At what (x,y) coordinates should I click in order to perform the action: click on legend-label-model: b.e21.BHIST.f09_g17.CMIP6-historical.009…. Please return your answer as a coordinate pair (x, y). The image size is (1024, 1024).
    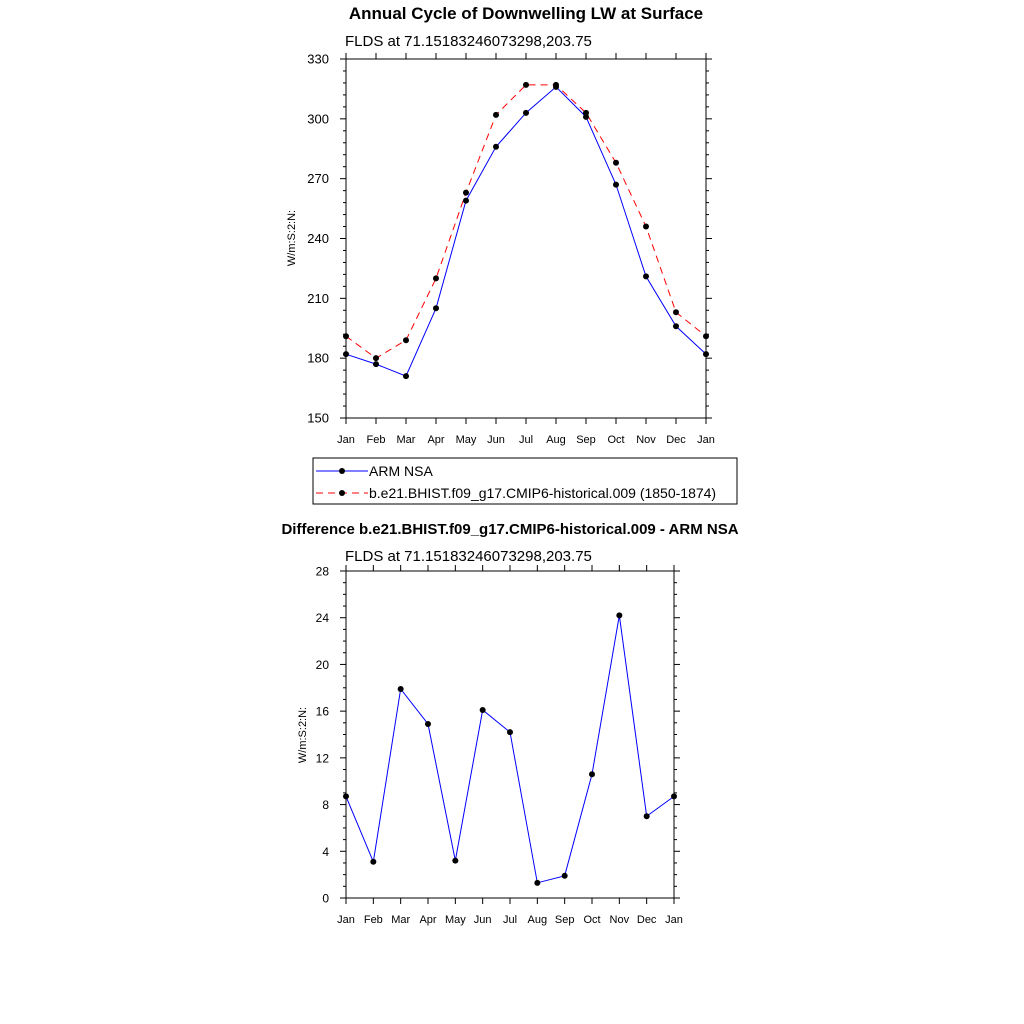
    Looking at the image, I should click on (542, 493).